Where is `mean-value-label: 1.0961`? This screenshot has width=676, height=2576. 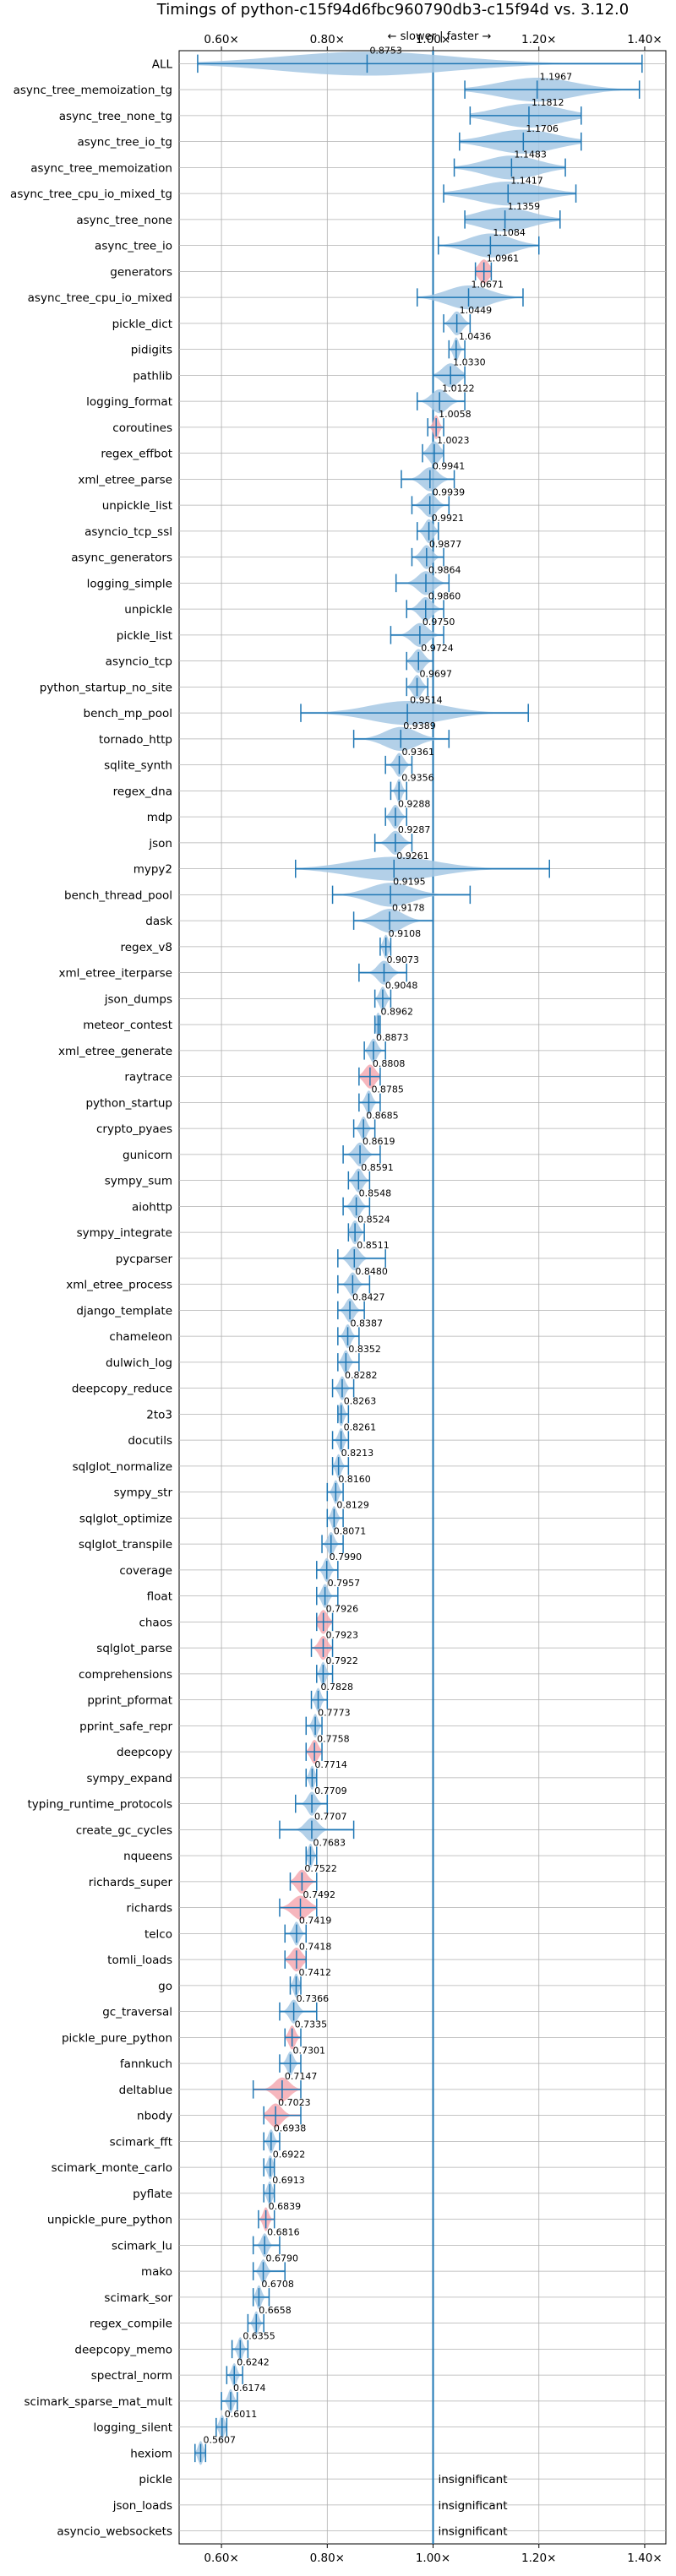 mean-value-label: 1.0961 is located at coordinates (503, 258).